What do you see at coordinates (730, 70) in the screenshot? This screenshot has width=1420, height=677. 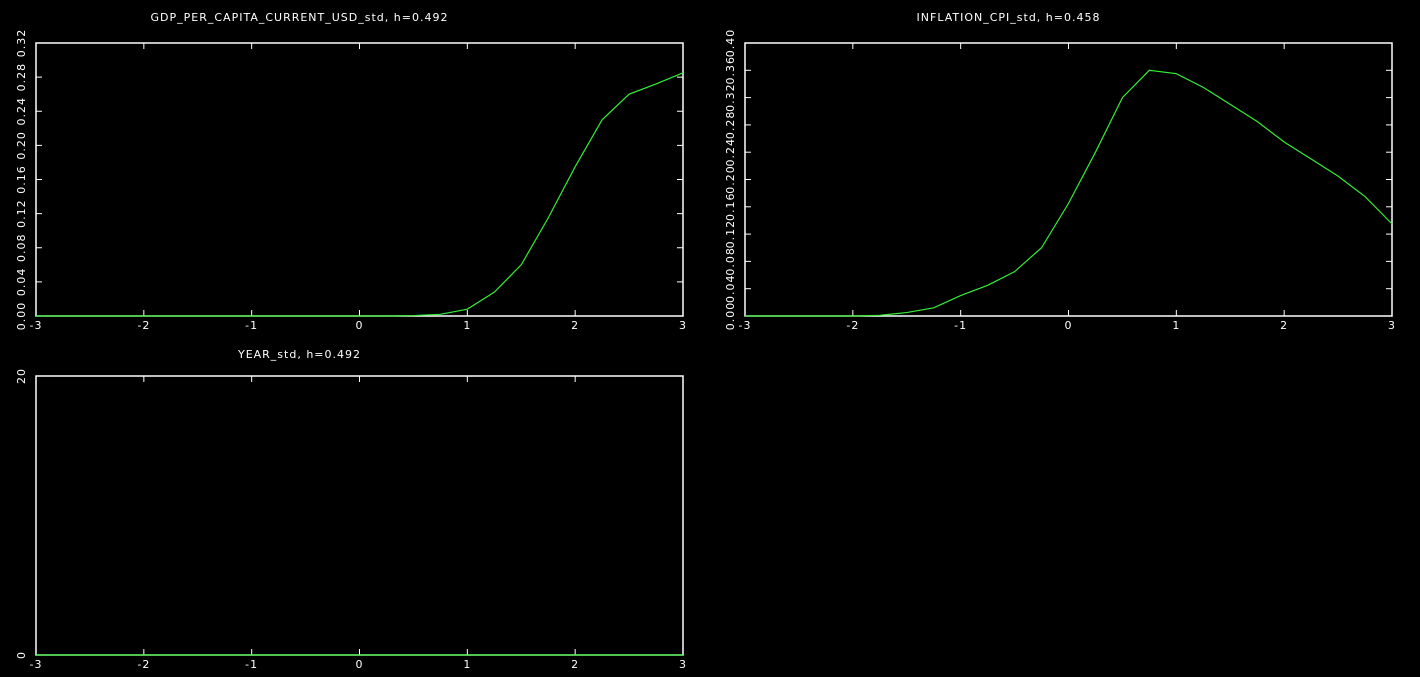 I see `y-tick-label: 0.36` at bounding box center [730, 70].